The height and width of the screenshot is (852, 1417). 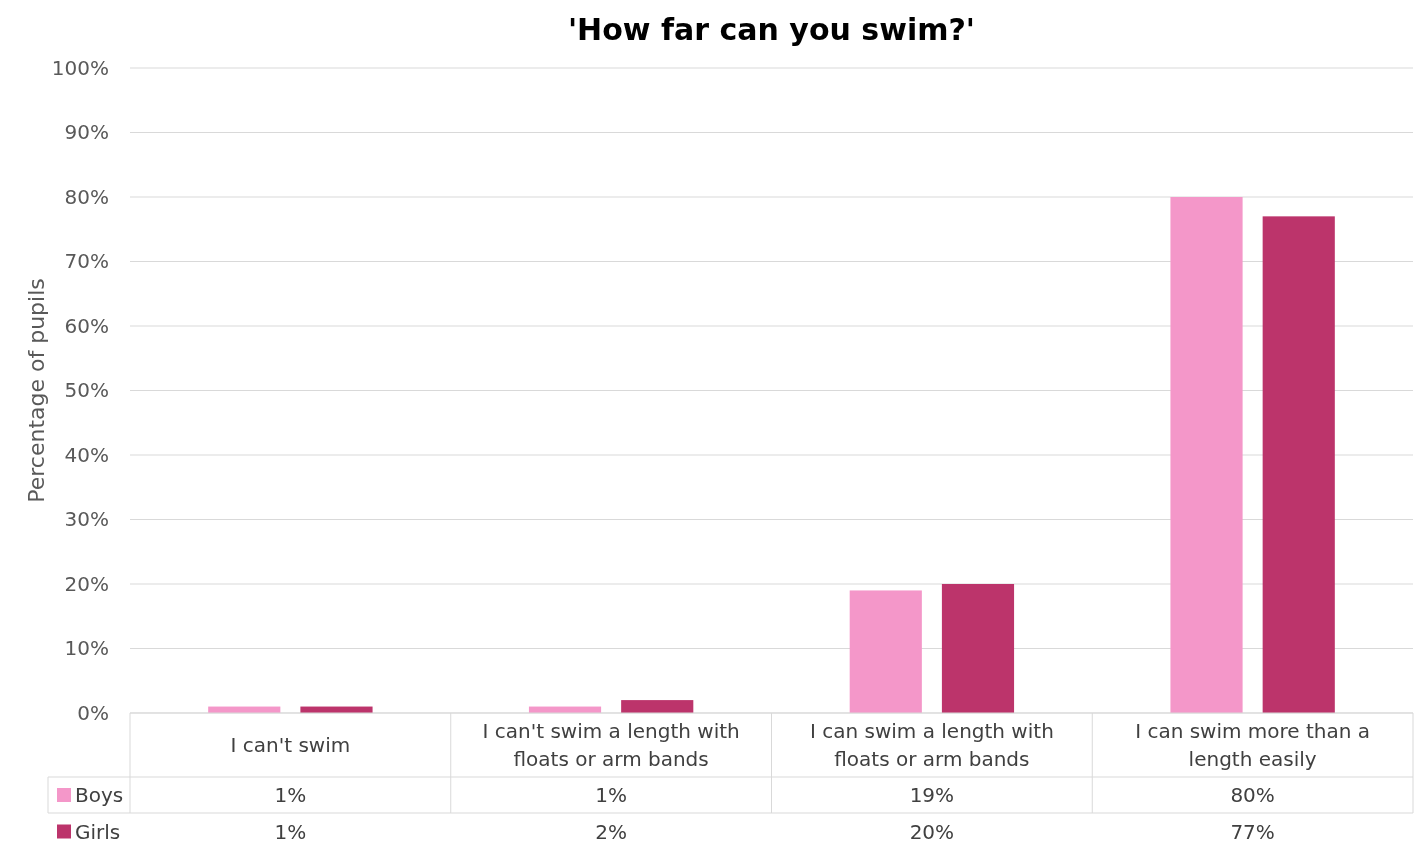 What do you see at coordinates (86, 261) in the screenshot?
I see `y-tick-label: 70%` at bounding box center [86, 261].